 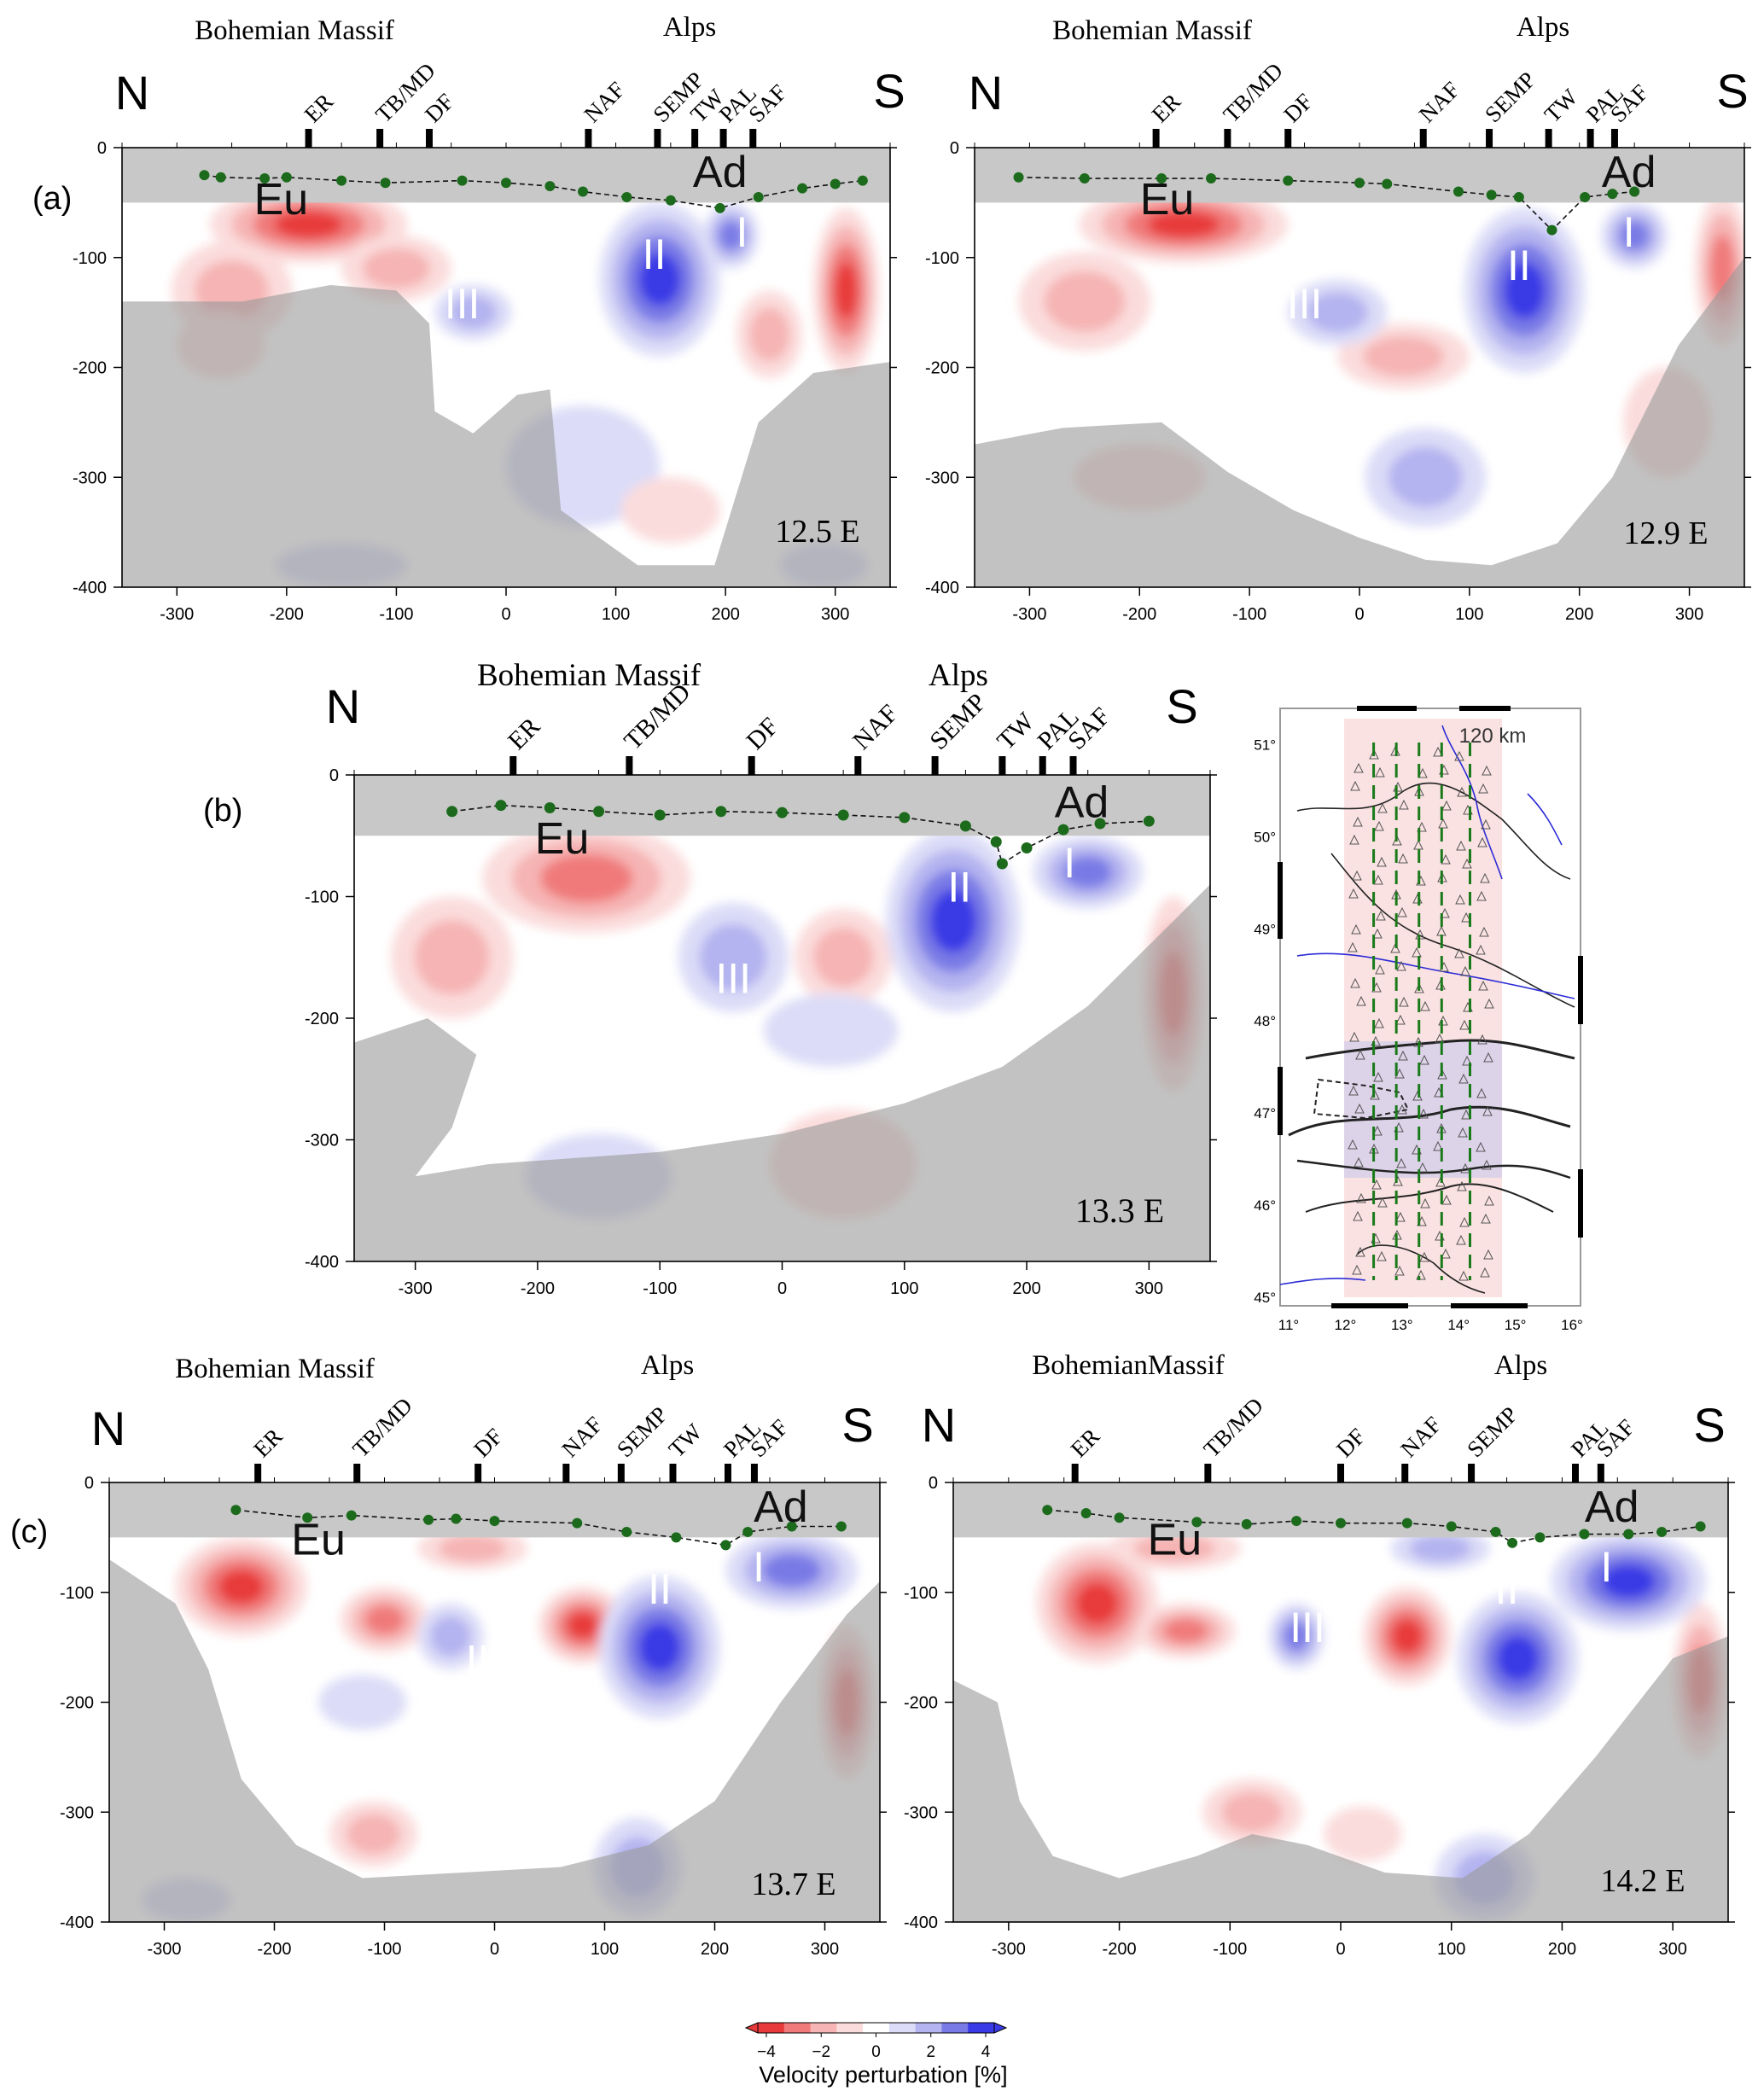 I want to click on y-tick-label: -100, so click(x=90, y=258).